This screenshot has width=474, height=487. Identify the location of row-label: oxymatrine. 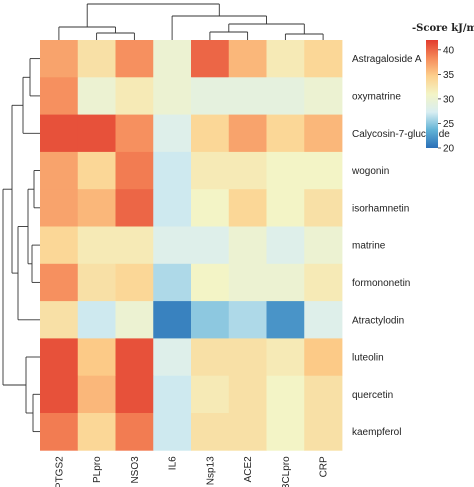
(376, 96).